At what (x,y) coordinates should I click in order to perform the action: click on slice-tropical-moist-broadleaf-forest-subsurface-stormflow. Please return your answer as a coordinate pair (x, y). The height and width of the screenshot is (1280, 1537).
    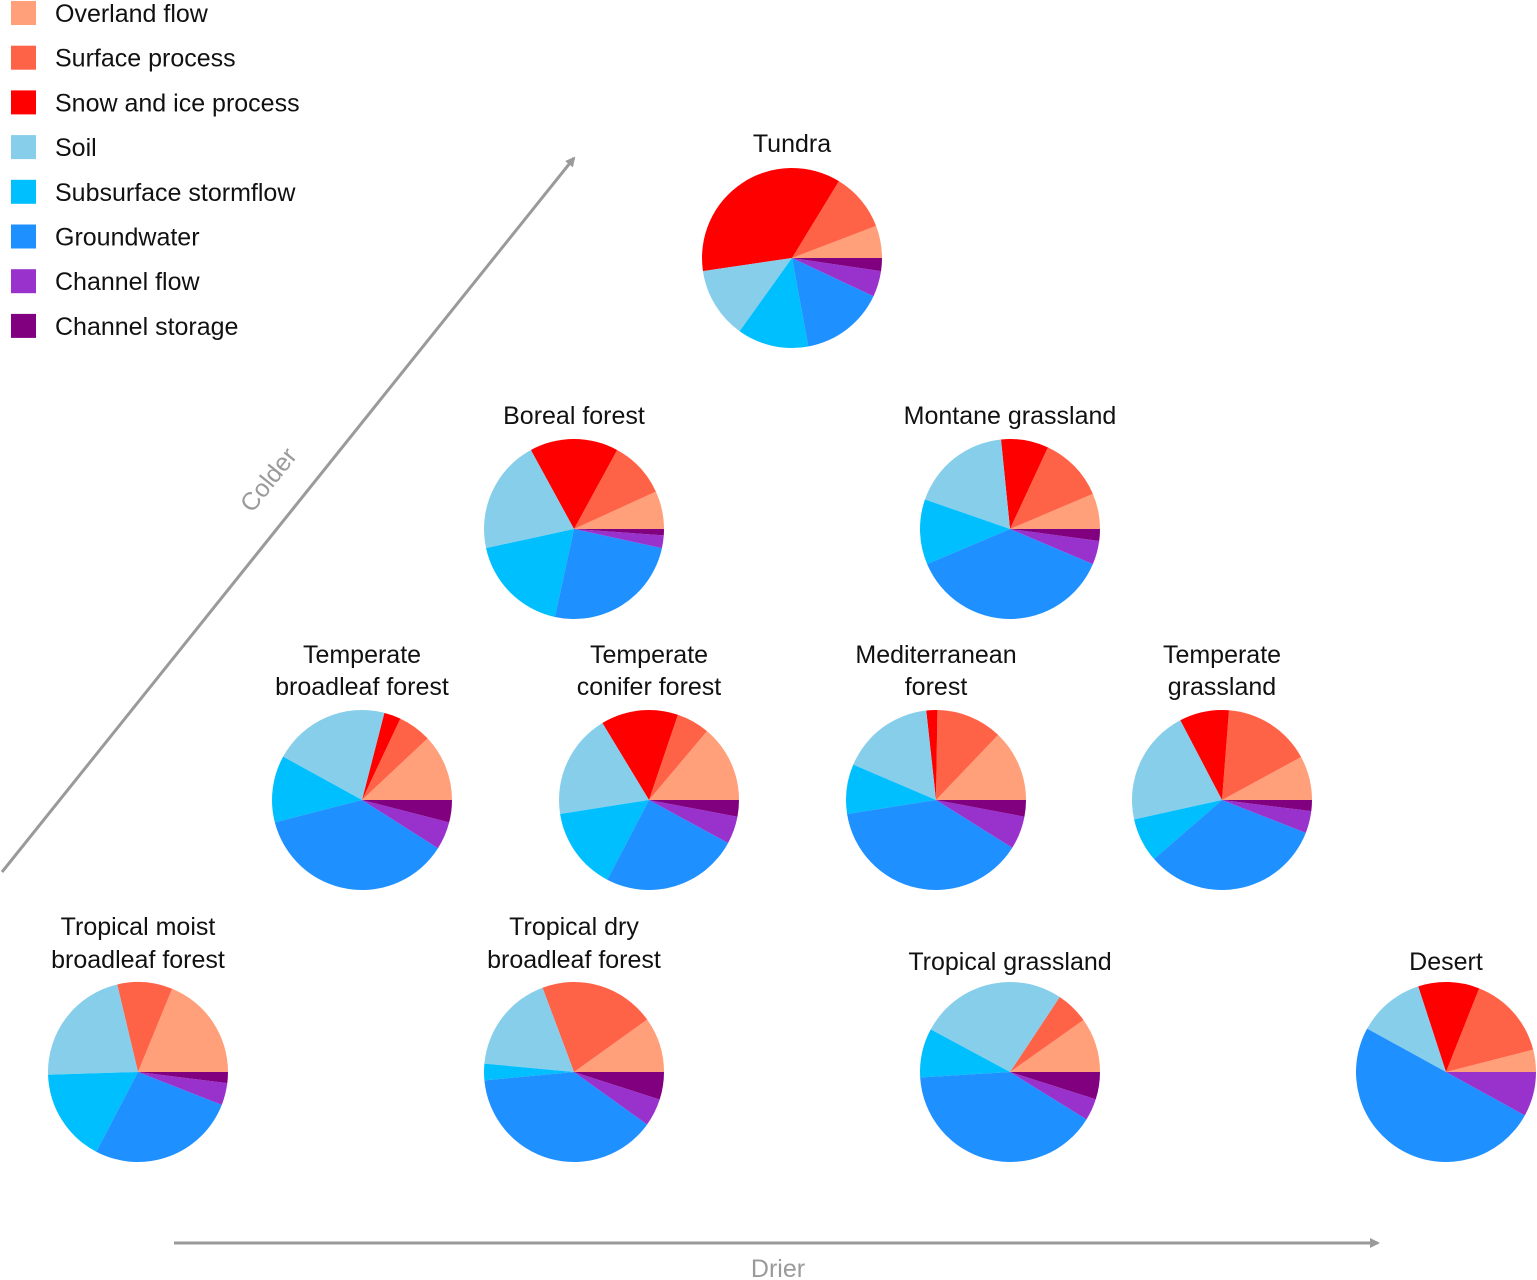
    Looking at the image, I should click on (93, 1112).